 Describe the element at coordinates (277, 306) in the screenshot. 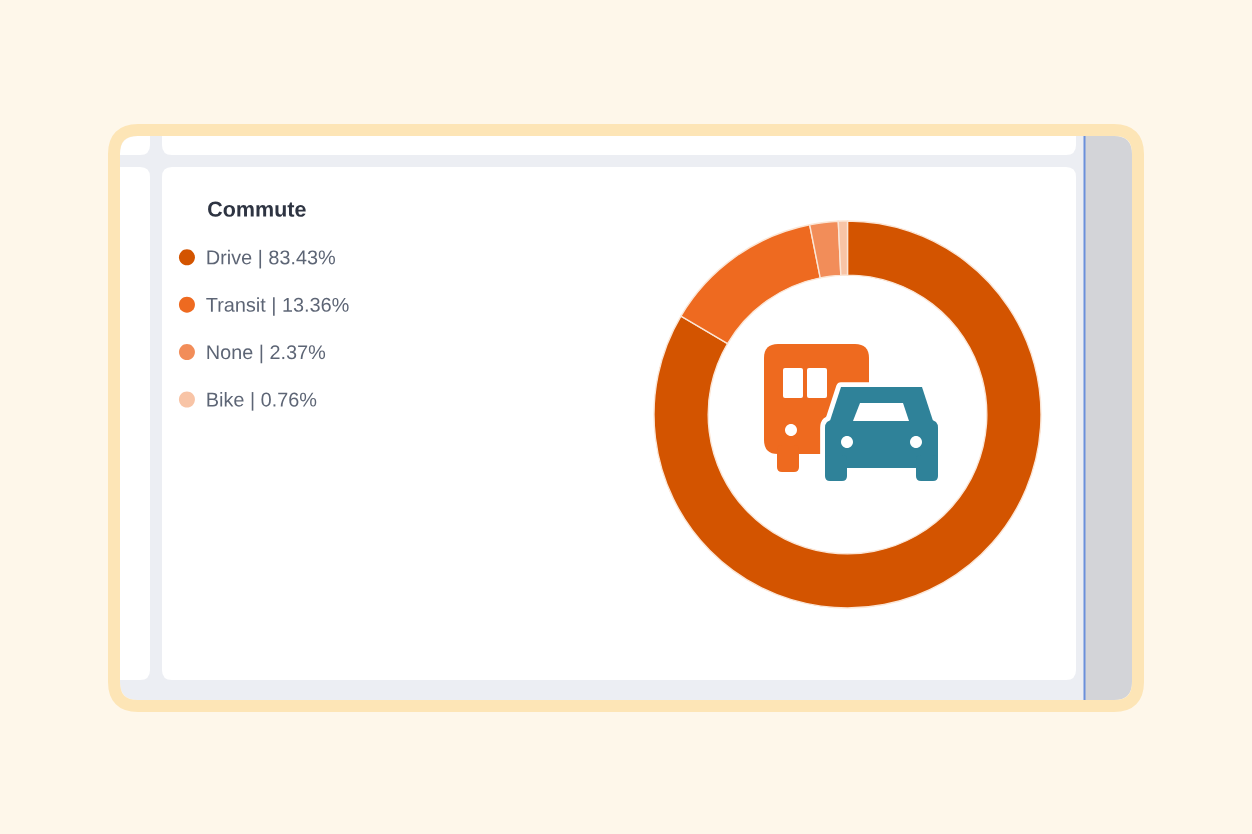

I see `legend-label: Transit | 13.36%` at that location.